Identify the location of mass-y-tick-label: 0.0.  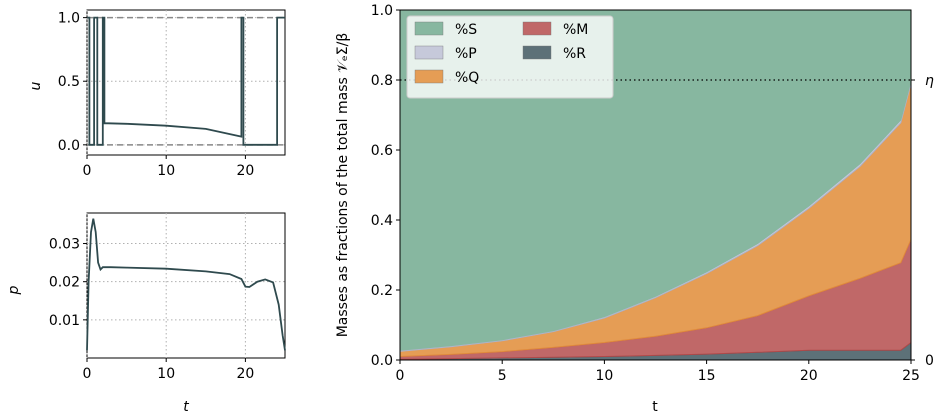
(382, 361).